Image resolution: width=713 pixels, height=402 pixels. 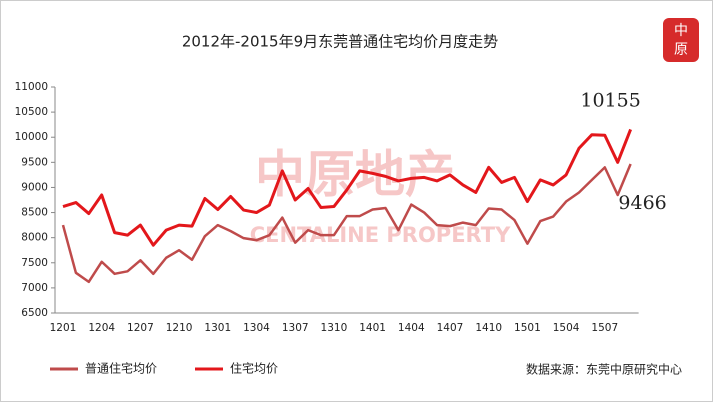 What do you see at coordinates (34, 238) in the screenshot?
I see `y-tick-label: 8000` at bounding box center [34, 238].